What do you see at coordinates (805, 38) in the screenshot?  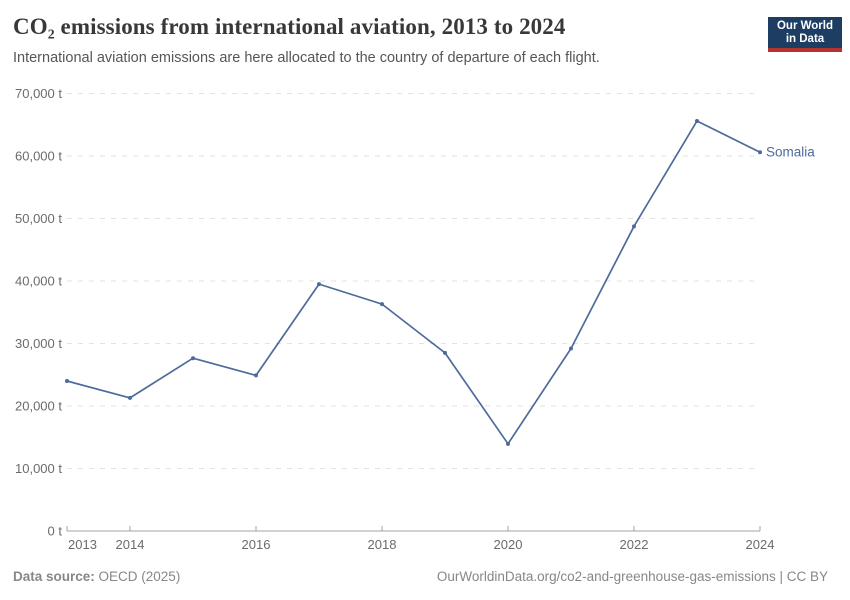 I see `owid-logo-line2: in Data` at bounding box center [805, 38].